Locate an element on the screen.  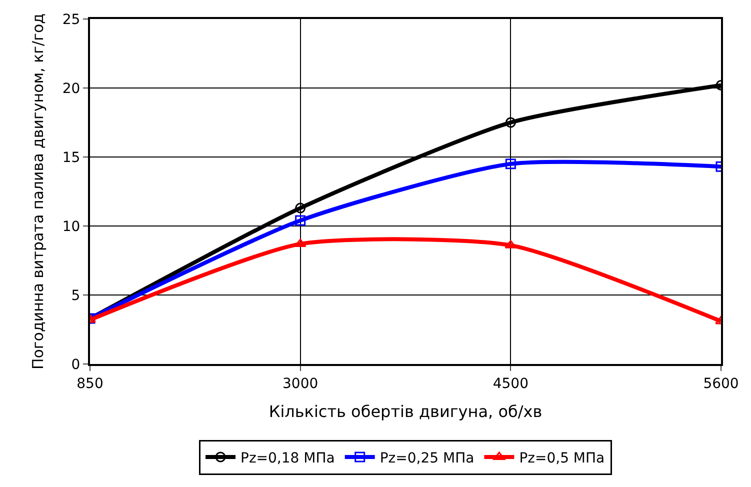
y-tick-label: 5 is located at coordinates (75, 296).